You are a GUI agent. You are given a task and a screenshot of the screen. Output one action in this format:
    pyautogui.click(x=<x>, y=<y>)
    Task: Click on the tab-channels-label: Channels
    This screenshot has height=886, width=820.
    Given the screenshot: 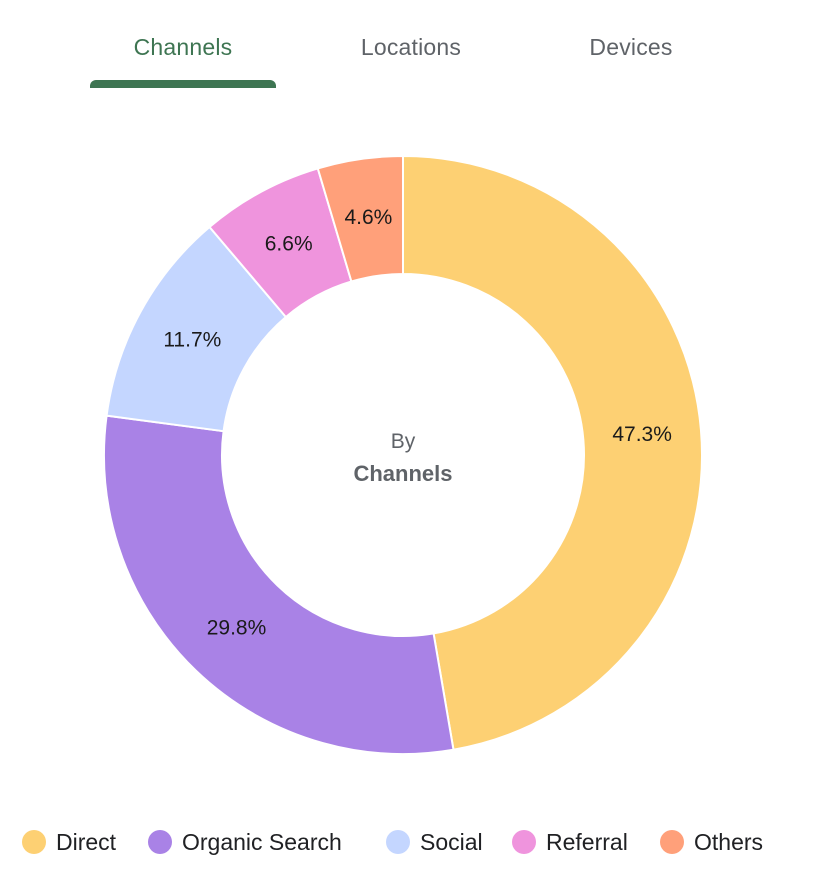 What is the action you would take?
    pyautogui.click(x=183, y=47)
    